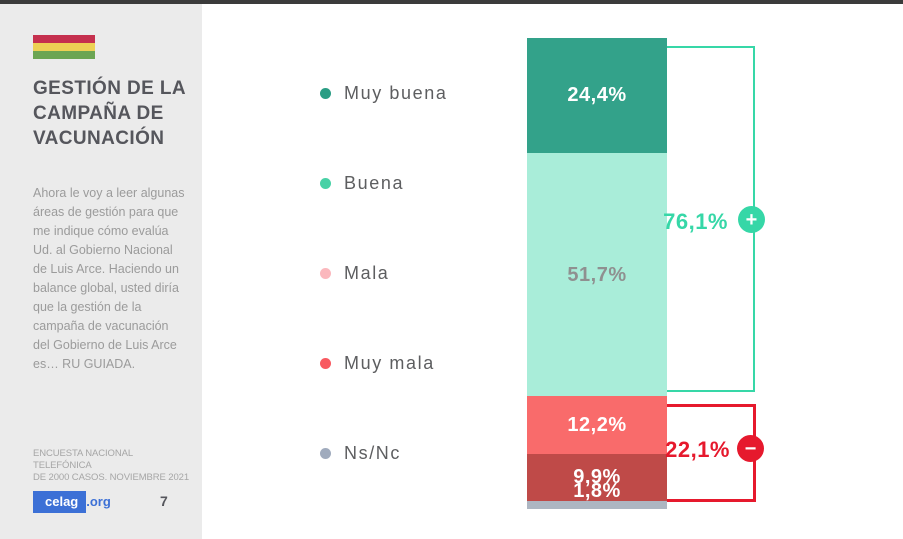 The height and width of the screenshot is (539, 903). I want to click on bolivia-flag-icon, so click(64, 47).